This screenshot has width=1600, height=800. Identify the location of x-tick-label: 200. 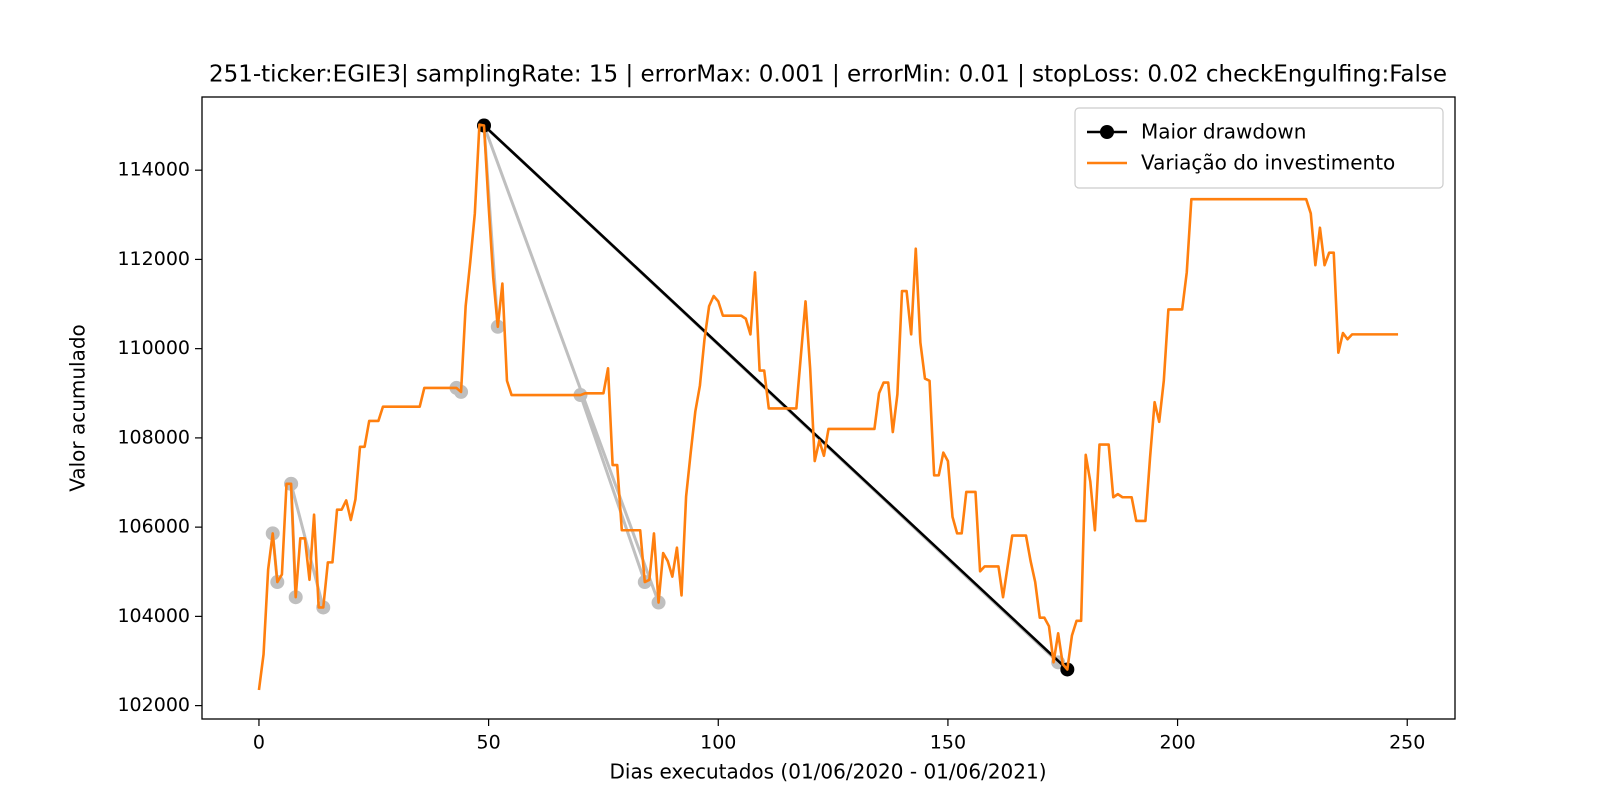
(1177, 743).